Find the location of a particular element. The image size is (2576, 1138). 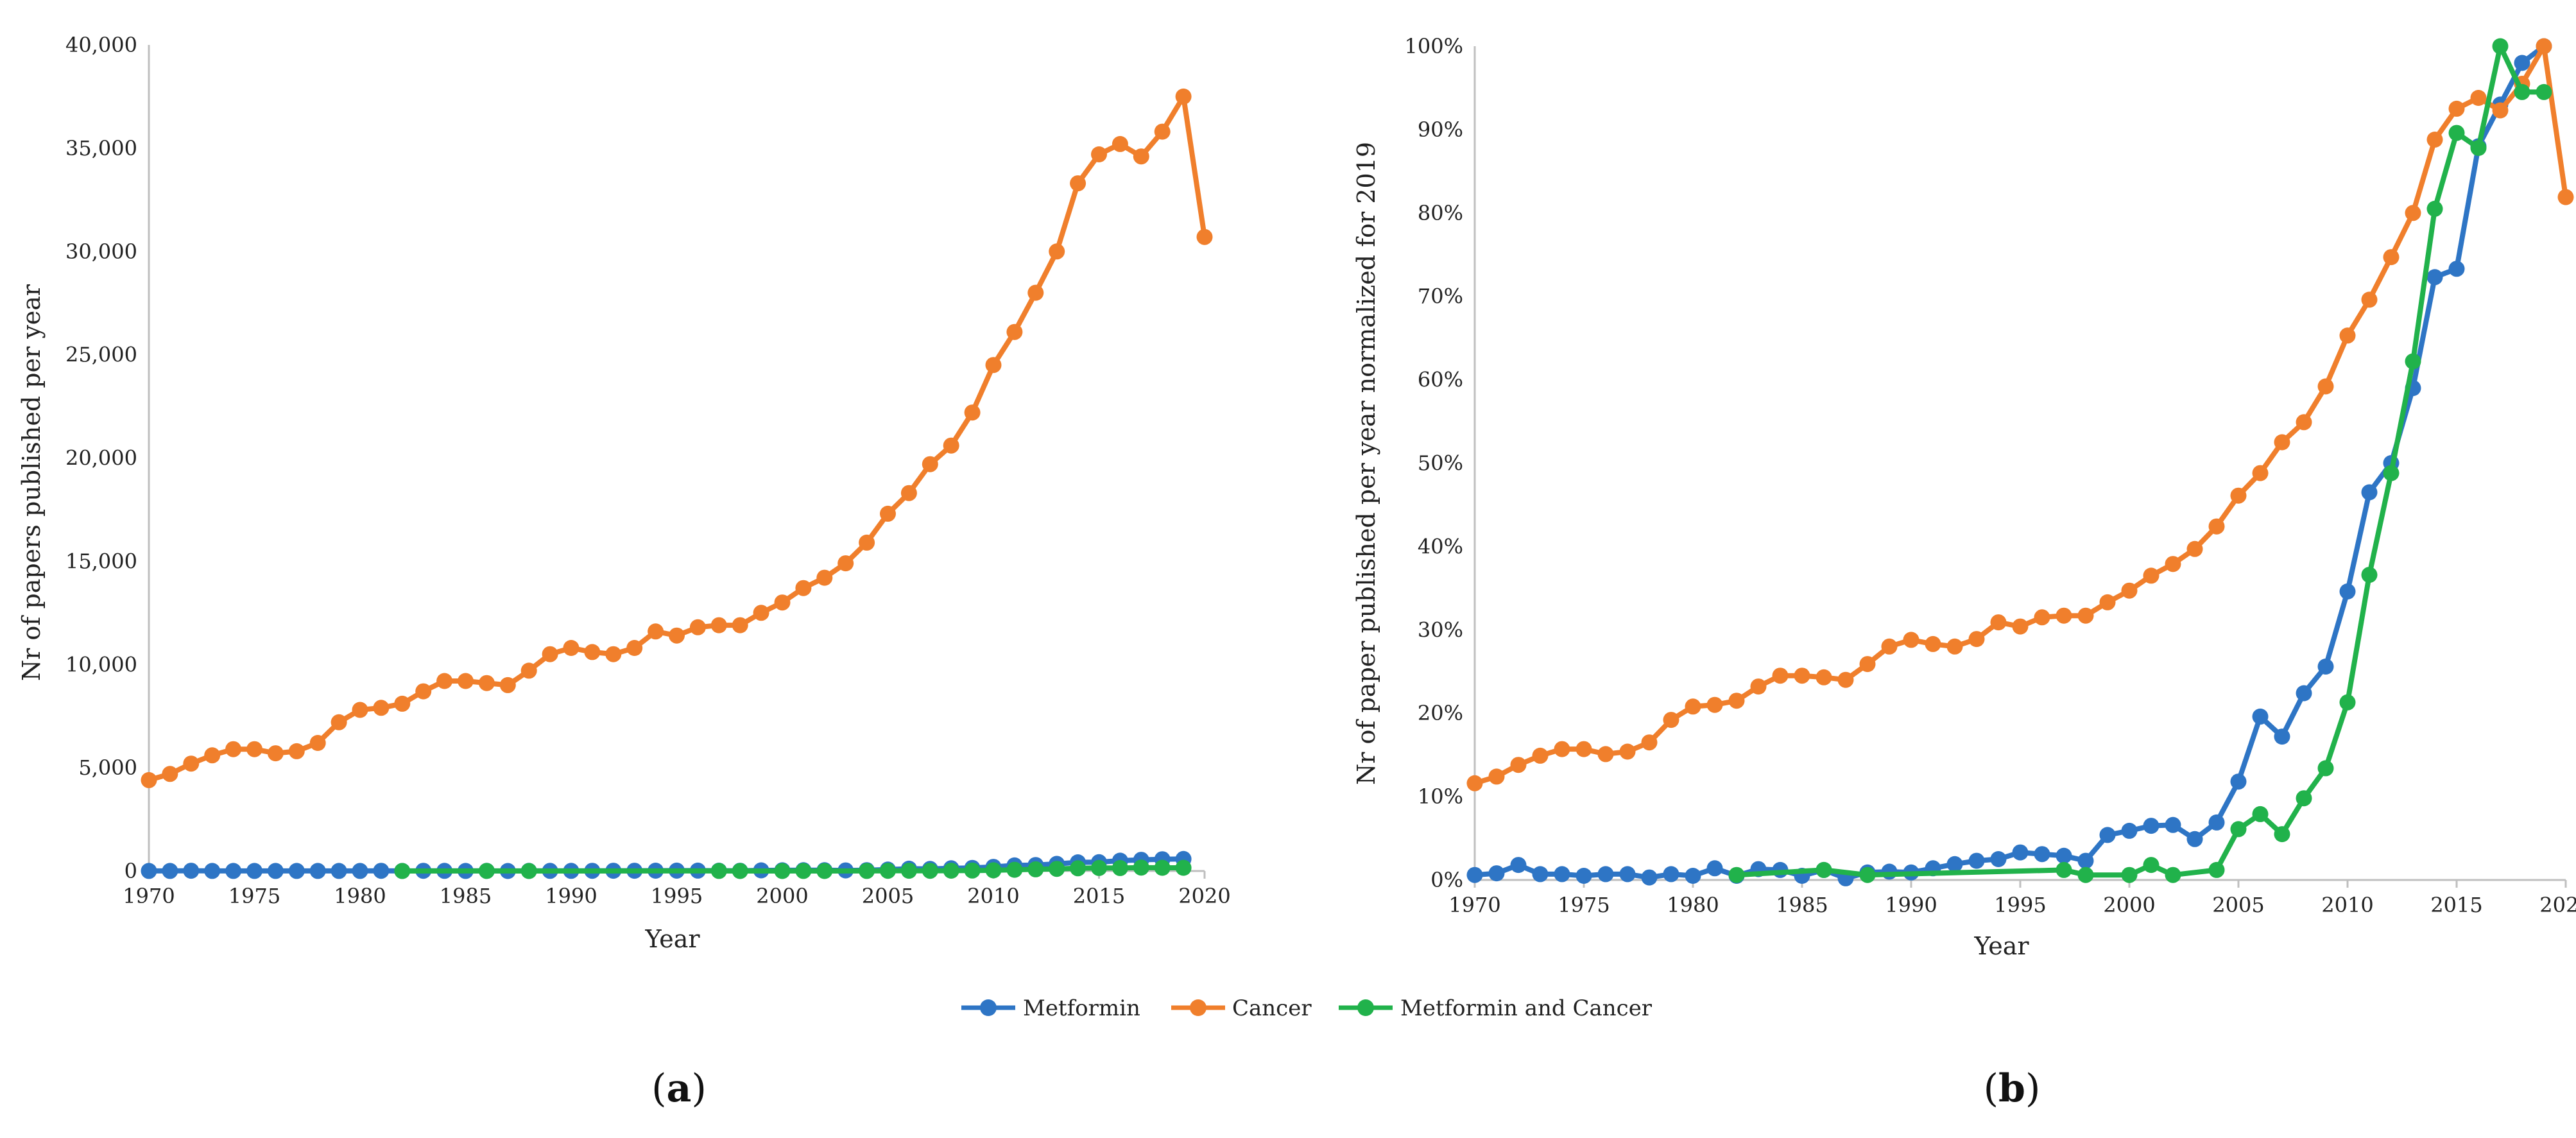

legend: Metformin Cancer Metformin and Cancer is located at coordinates (1307, 1008).